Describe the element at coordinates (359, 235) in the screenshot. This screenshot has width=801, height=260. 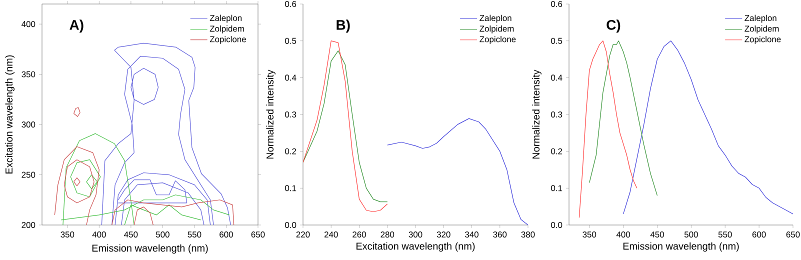
I see `x-tick-label: 260` at that location.